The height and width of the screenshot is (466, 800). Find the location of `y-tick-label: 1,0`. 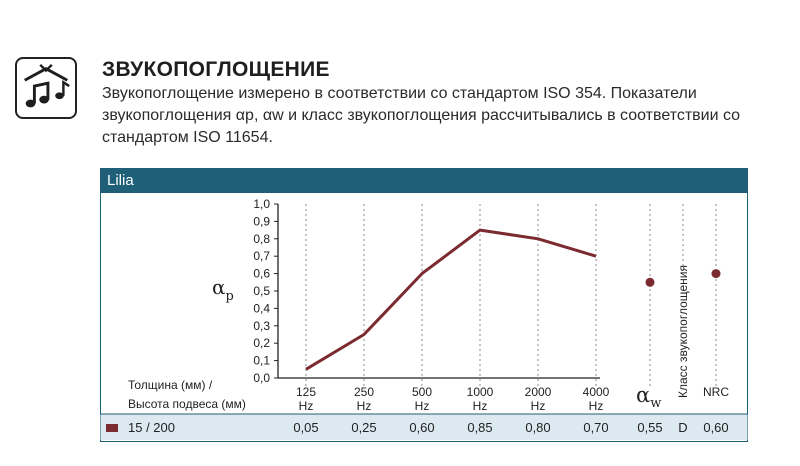

y-tick-label: 1,0 is located at coordinates (261, 204).